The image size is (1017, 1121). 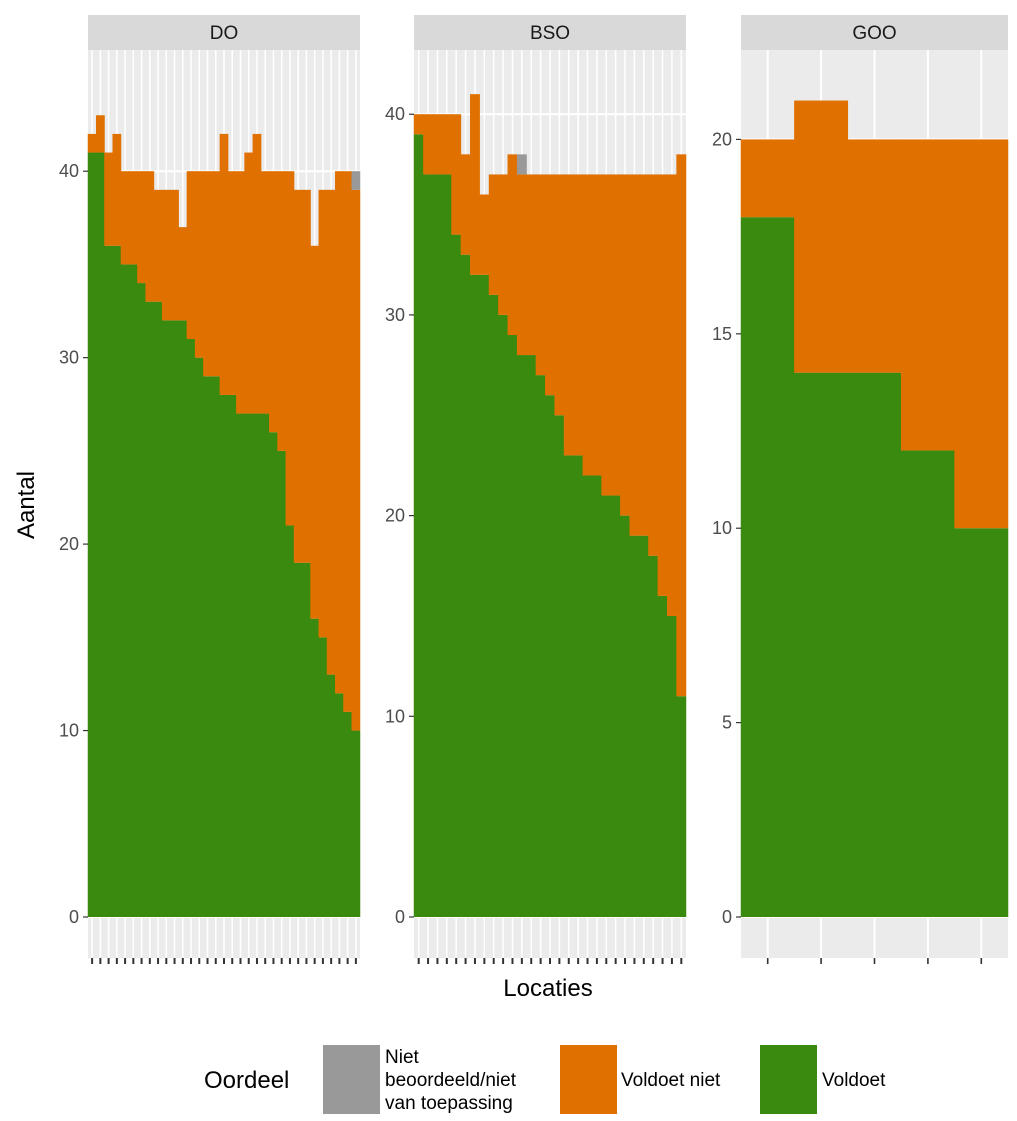 I want to click on strip-label-goo: GOO, so click(x=874, y=33).